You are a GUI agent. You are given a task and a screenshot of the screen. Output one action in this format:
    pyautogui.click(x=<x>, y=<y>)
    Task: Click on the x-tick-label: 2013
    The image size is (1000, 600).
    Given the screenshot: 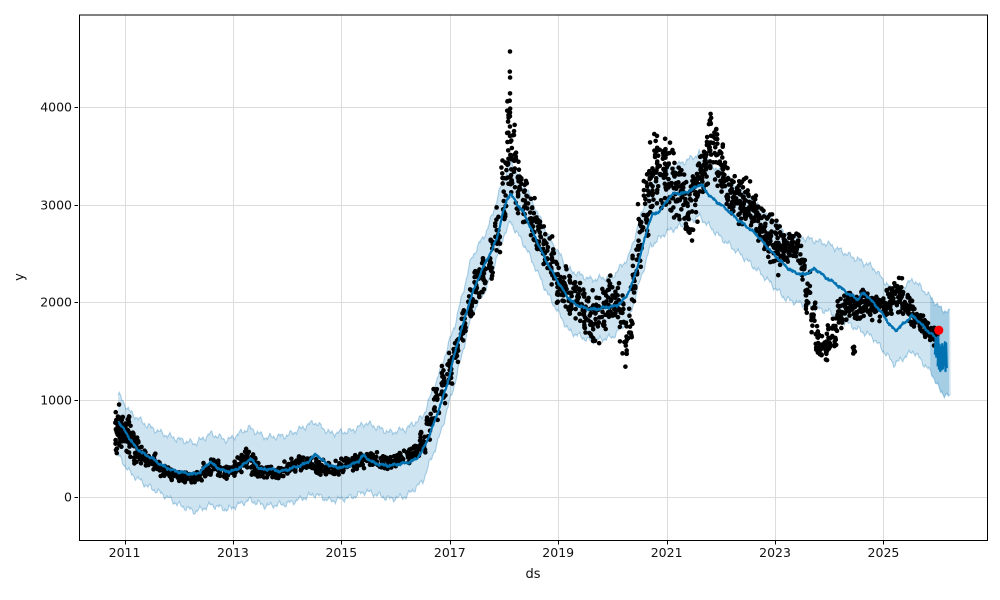 What is the action you would take?
    pyautogui.click(x=233, y=552)
    